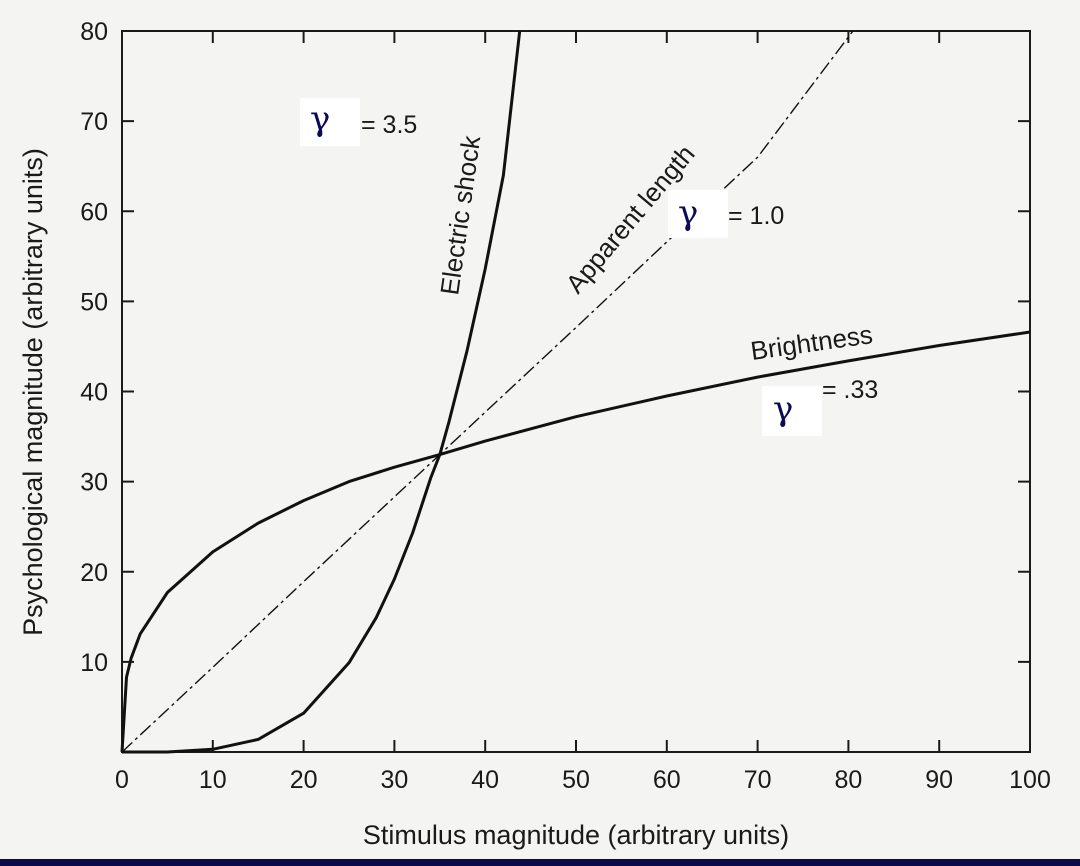 The height and width of the screenshot is (866, 1080). Describe the element at coordinates (848, 780) in the screenshot. I see `x-tick-label: 80` at that location.